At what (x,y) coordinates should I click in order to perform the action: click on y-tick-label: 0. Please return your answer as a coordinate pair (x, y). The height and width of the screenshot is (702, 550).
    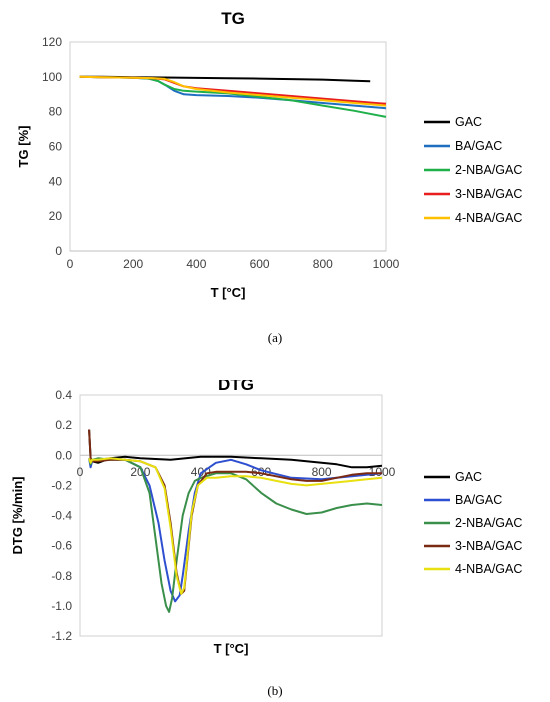
    Looking at the image, I should click on (58, 251).